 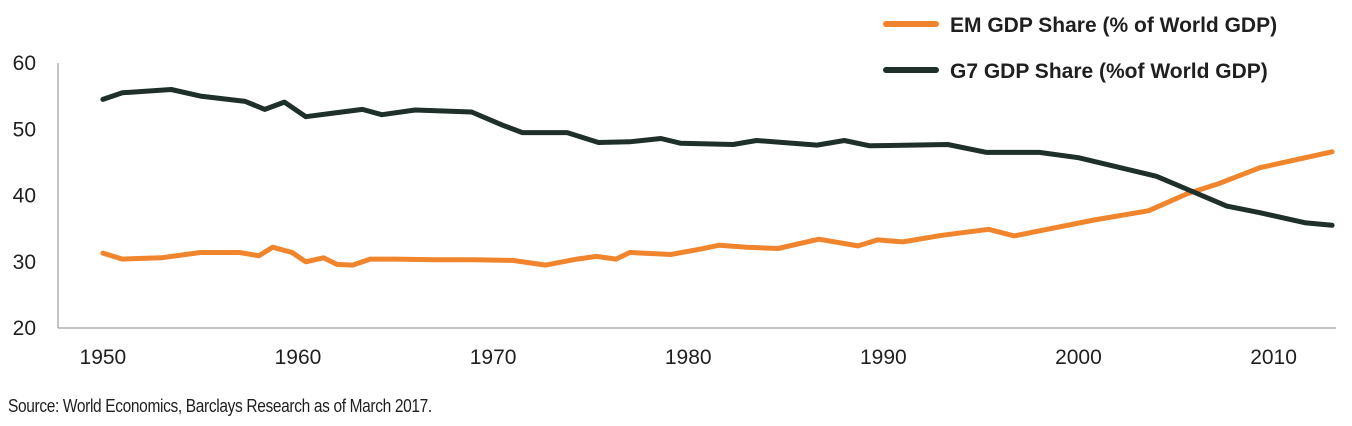 I want to click on y-axis-tick-labels: 20 30 40 50 60, so click(x=24, y=196).